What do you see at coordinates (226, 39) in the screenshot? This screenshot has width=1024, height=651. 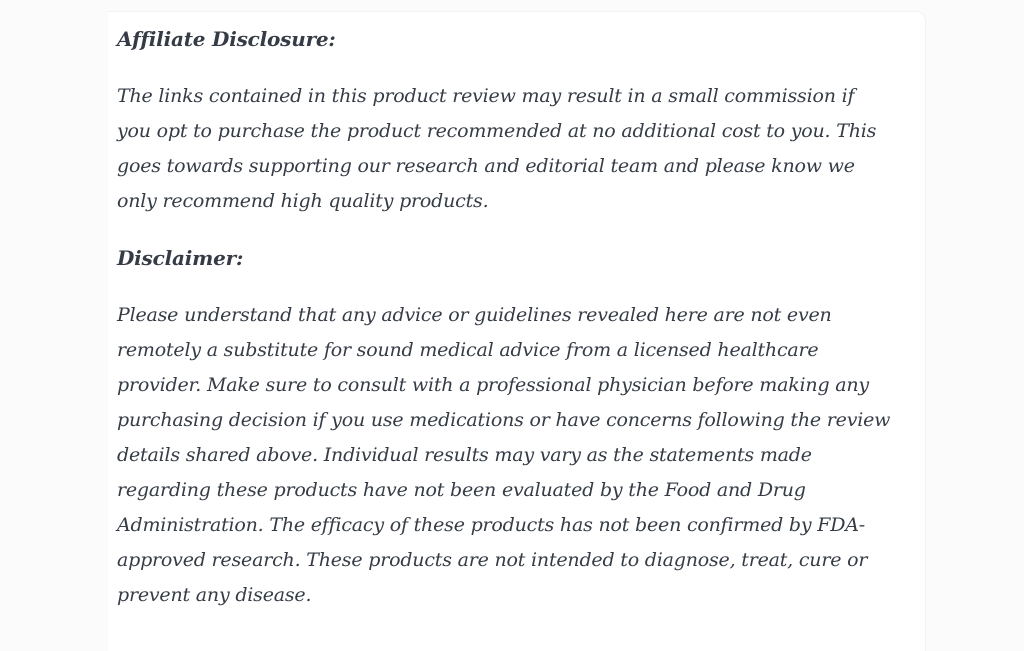 I see `affiliate-disclosure-heading: Affiliate Disclosure:` at bounding box center [226, 39].